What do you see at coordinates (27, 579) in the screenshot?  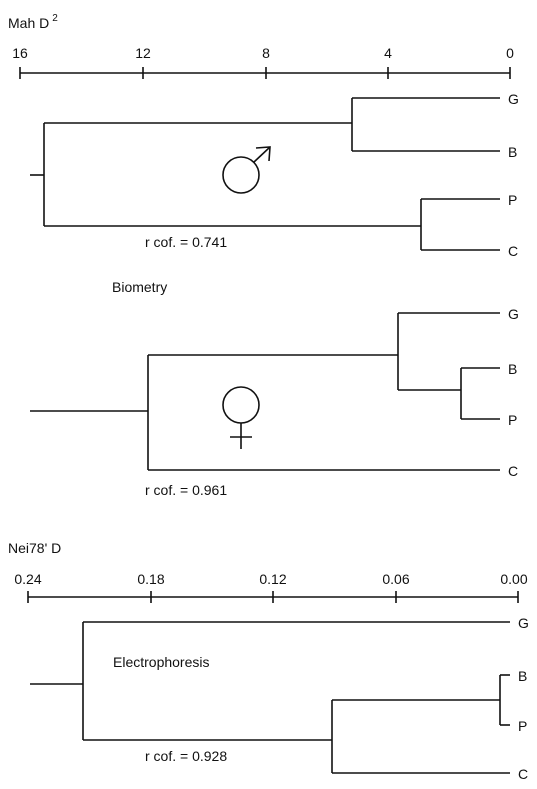 I see `bottom-axis-tick-label: 0.24` at bounding box center [27, 579].